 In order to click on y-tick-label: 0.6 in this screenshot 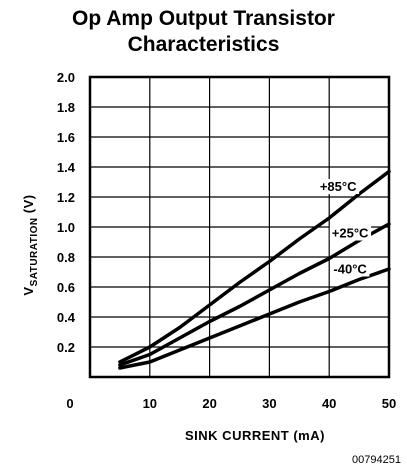, I will do `click(66, 287)`.